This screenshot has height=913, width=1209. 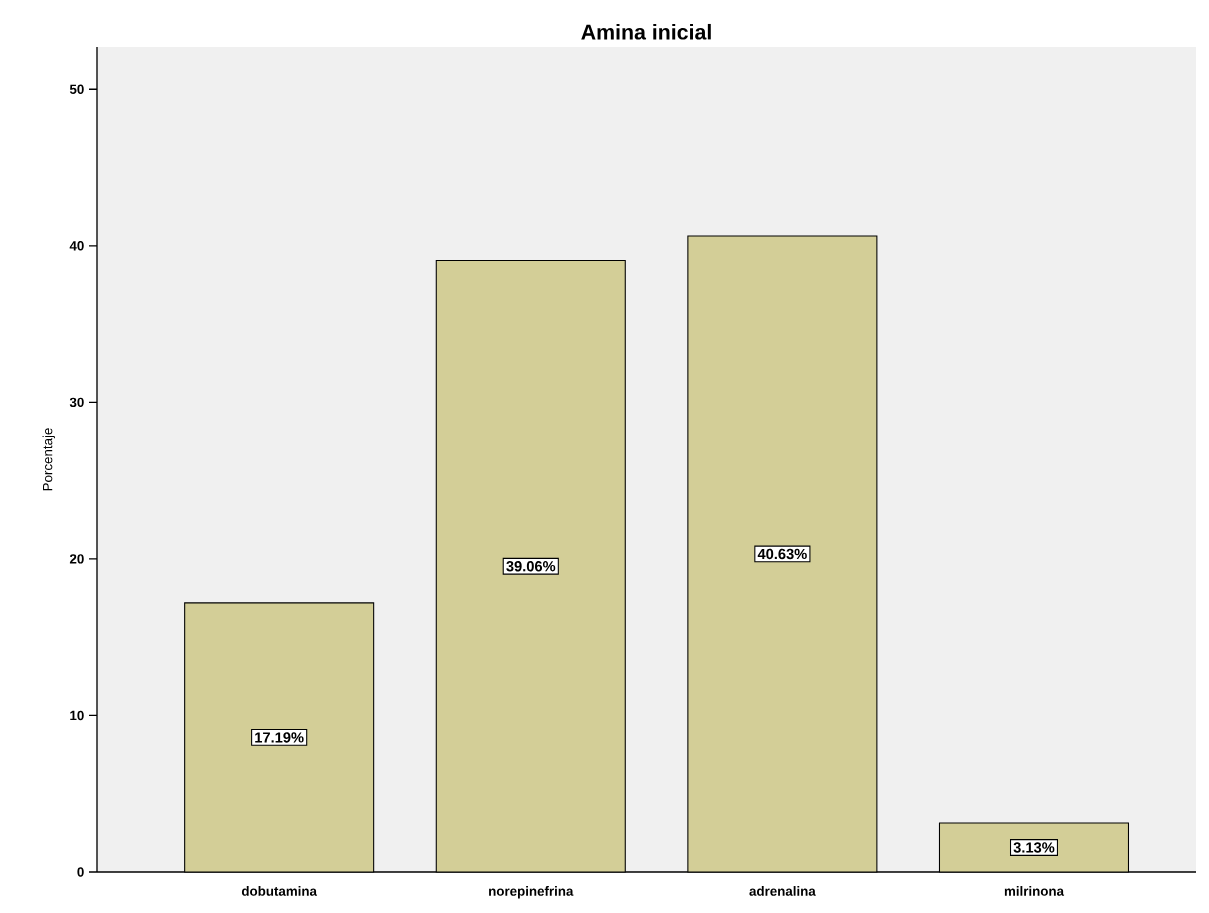 What do you see at coordinates (1034, 891) in the screenshot?
I see `x-tick-label: milrinona` at bounding box center [1034, 891].